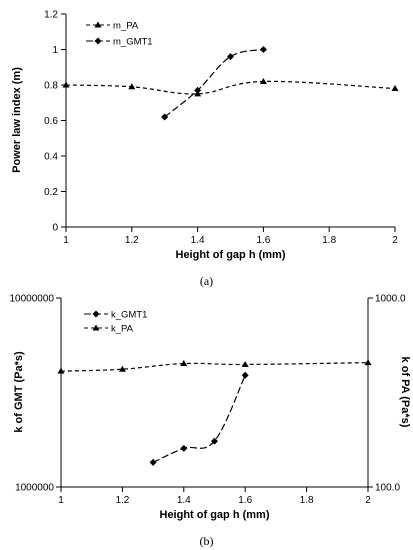  Describe the element at coordinates (245, 500) in the screenshot. I see `chart-b-x-tick-label: 1.6` at that location.